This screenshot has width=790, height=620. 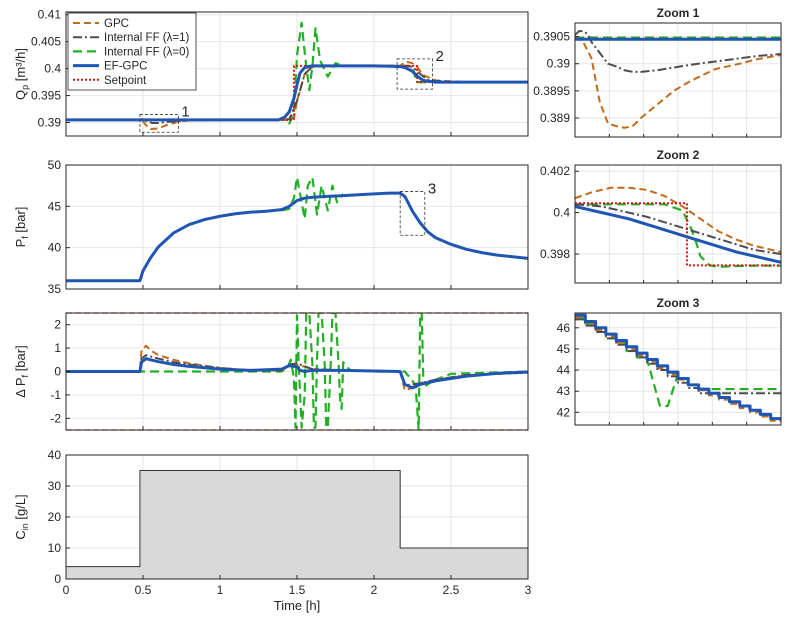 I want to click on y-tick-label: 0.398, so click(x=555, y=254).